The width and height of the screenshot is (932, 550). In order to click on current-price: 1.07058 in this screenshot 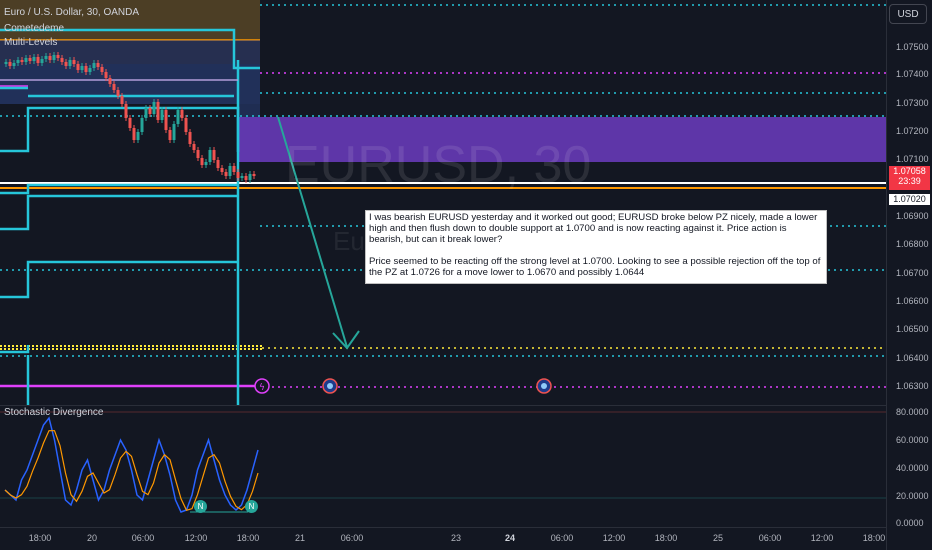, I will do `click(909, 171)`.